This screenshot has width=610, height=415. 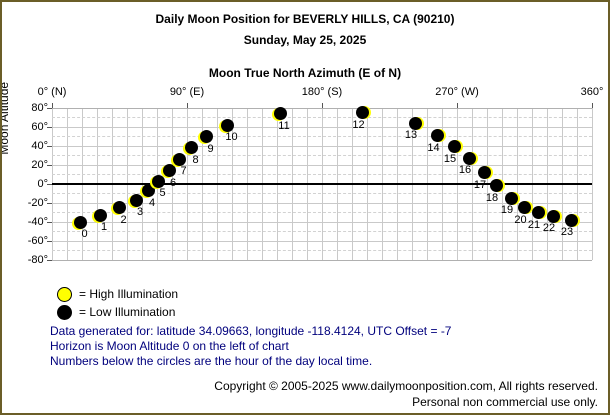 What do you see at coordinates (37, 203) in the screenshot?
I see `y-axis-tick-label: -20°` at bounding box center [37, 203].